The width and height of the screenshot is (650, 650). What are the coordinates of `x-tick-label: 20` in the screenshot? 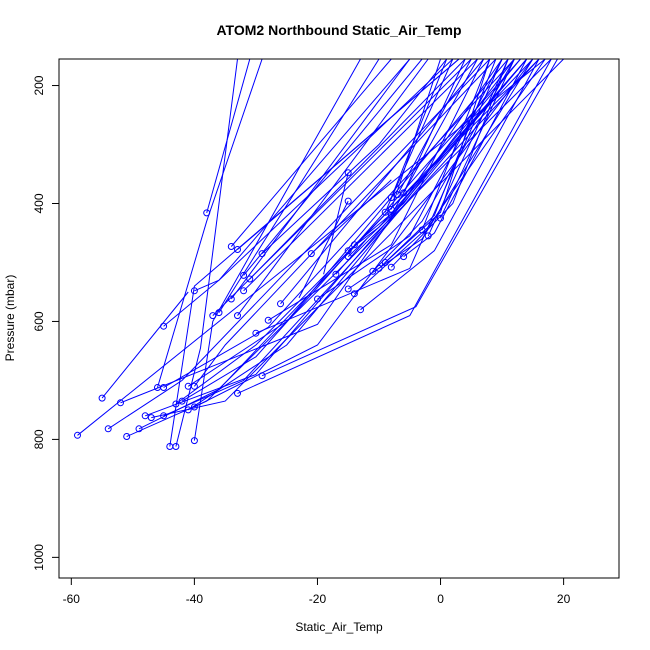 It's located at (564, 599).